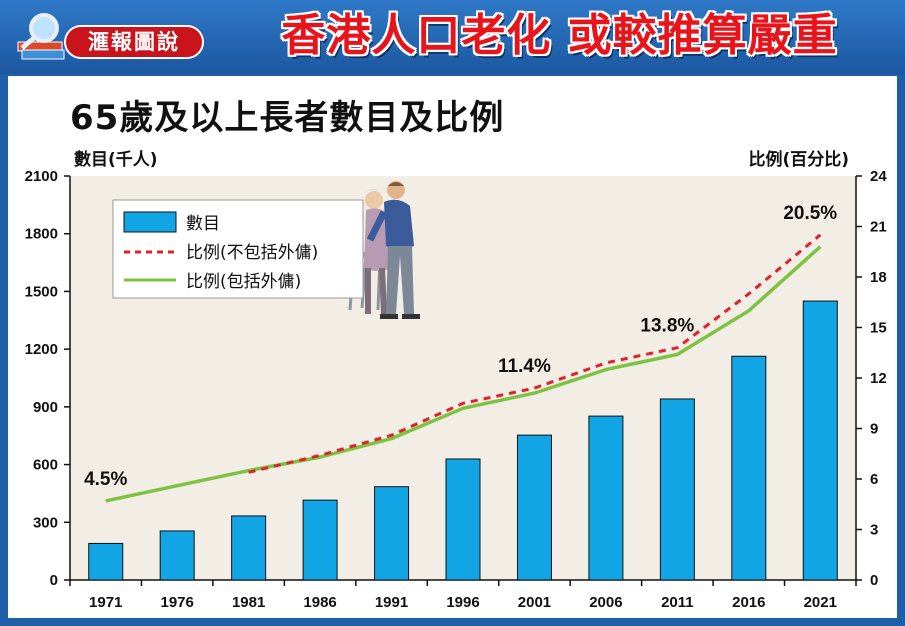 This screenshot has height=626, width=905. What do you see at coordinates (243, 282) in the screenshot?
I see `legend-label-incl: 比例(包括外傭)` at bounding box center [243, 282].